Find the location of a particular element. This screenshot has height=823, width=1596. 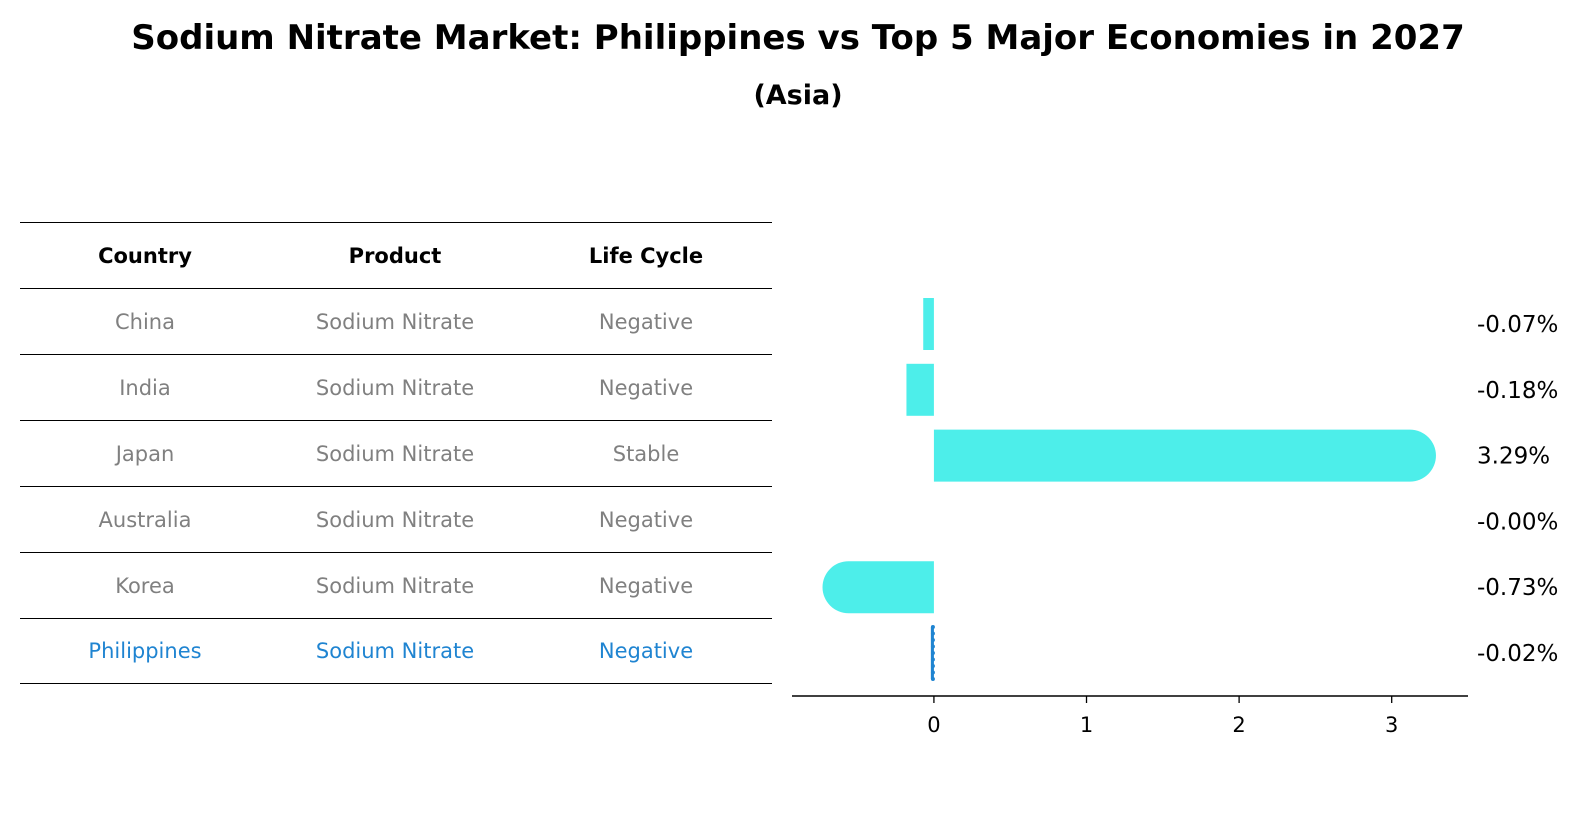

bar-india is located at coordinates (920, 389).